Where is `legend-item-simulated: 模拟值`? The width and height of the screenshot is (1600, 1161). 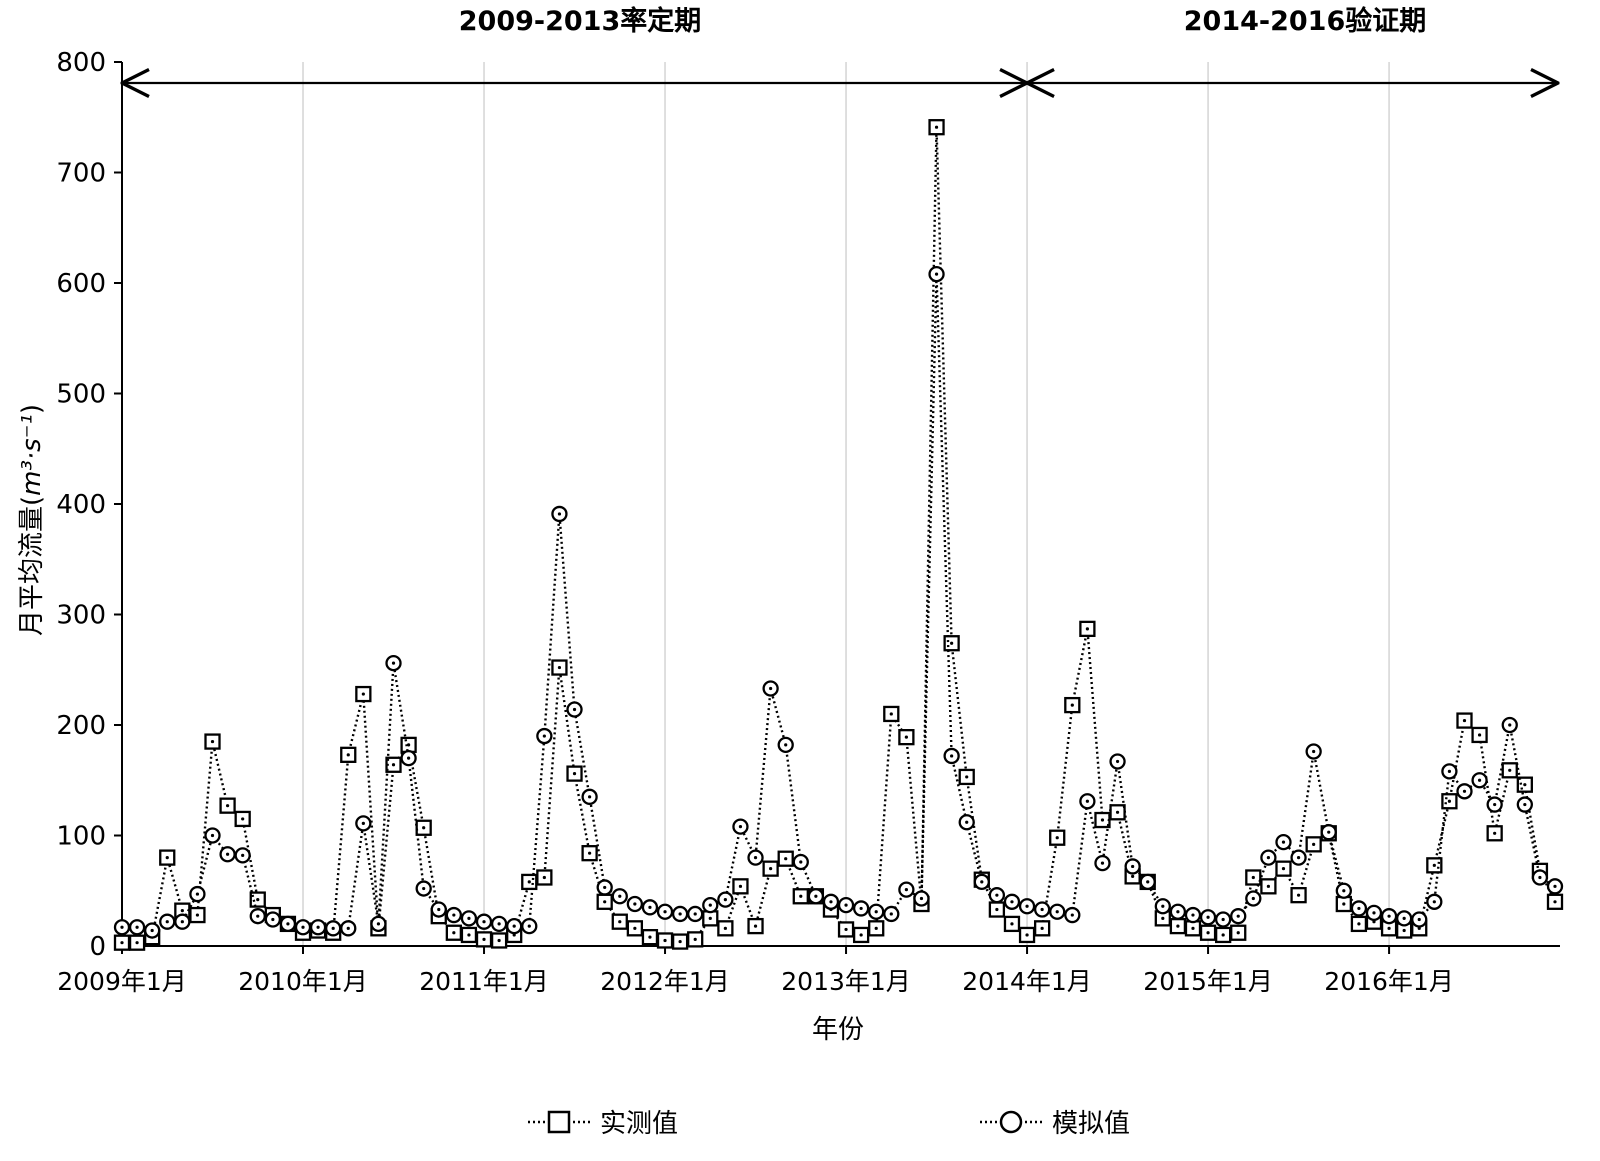 legend-item-simulated: 模拟值 is located at coordinates (1055, 1124).